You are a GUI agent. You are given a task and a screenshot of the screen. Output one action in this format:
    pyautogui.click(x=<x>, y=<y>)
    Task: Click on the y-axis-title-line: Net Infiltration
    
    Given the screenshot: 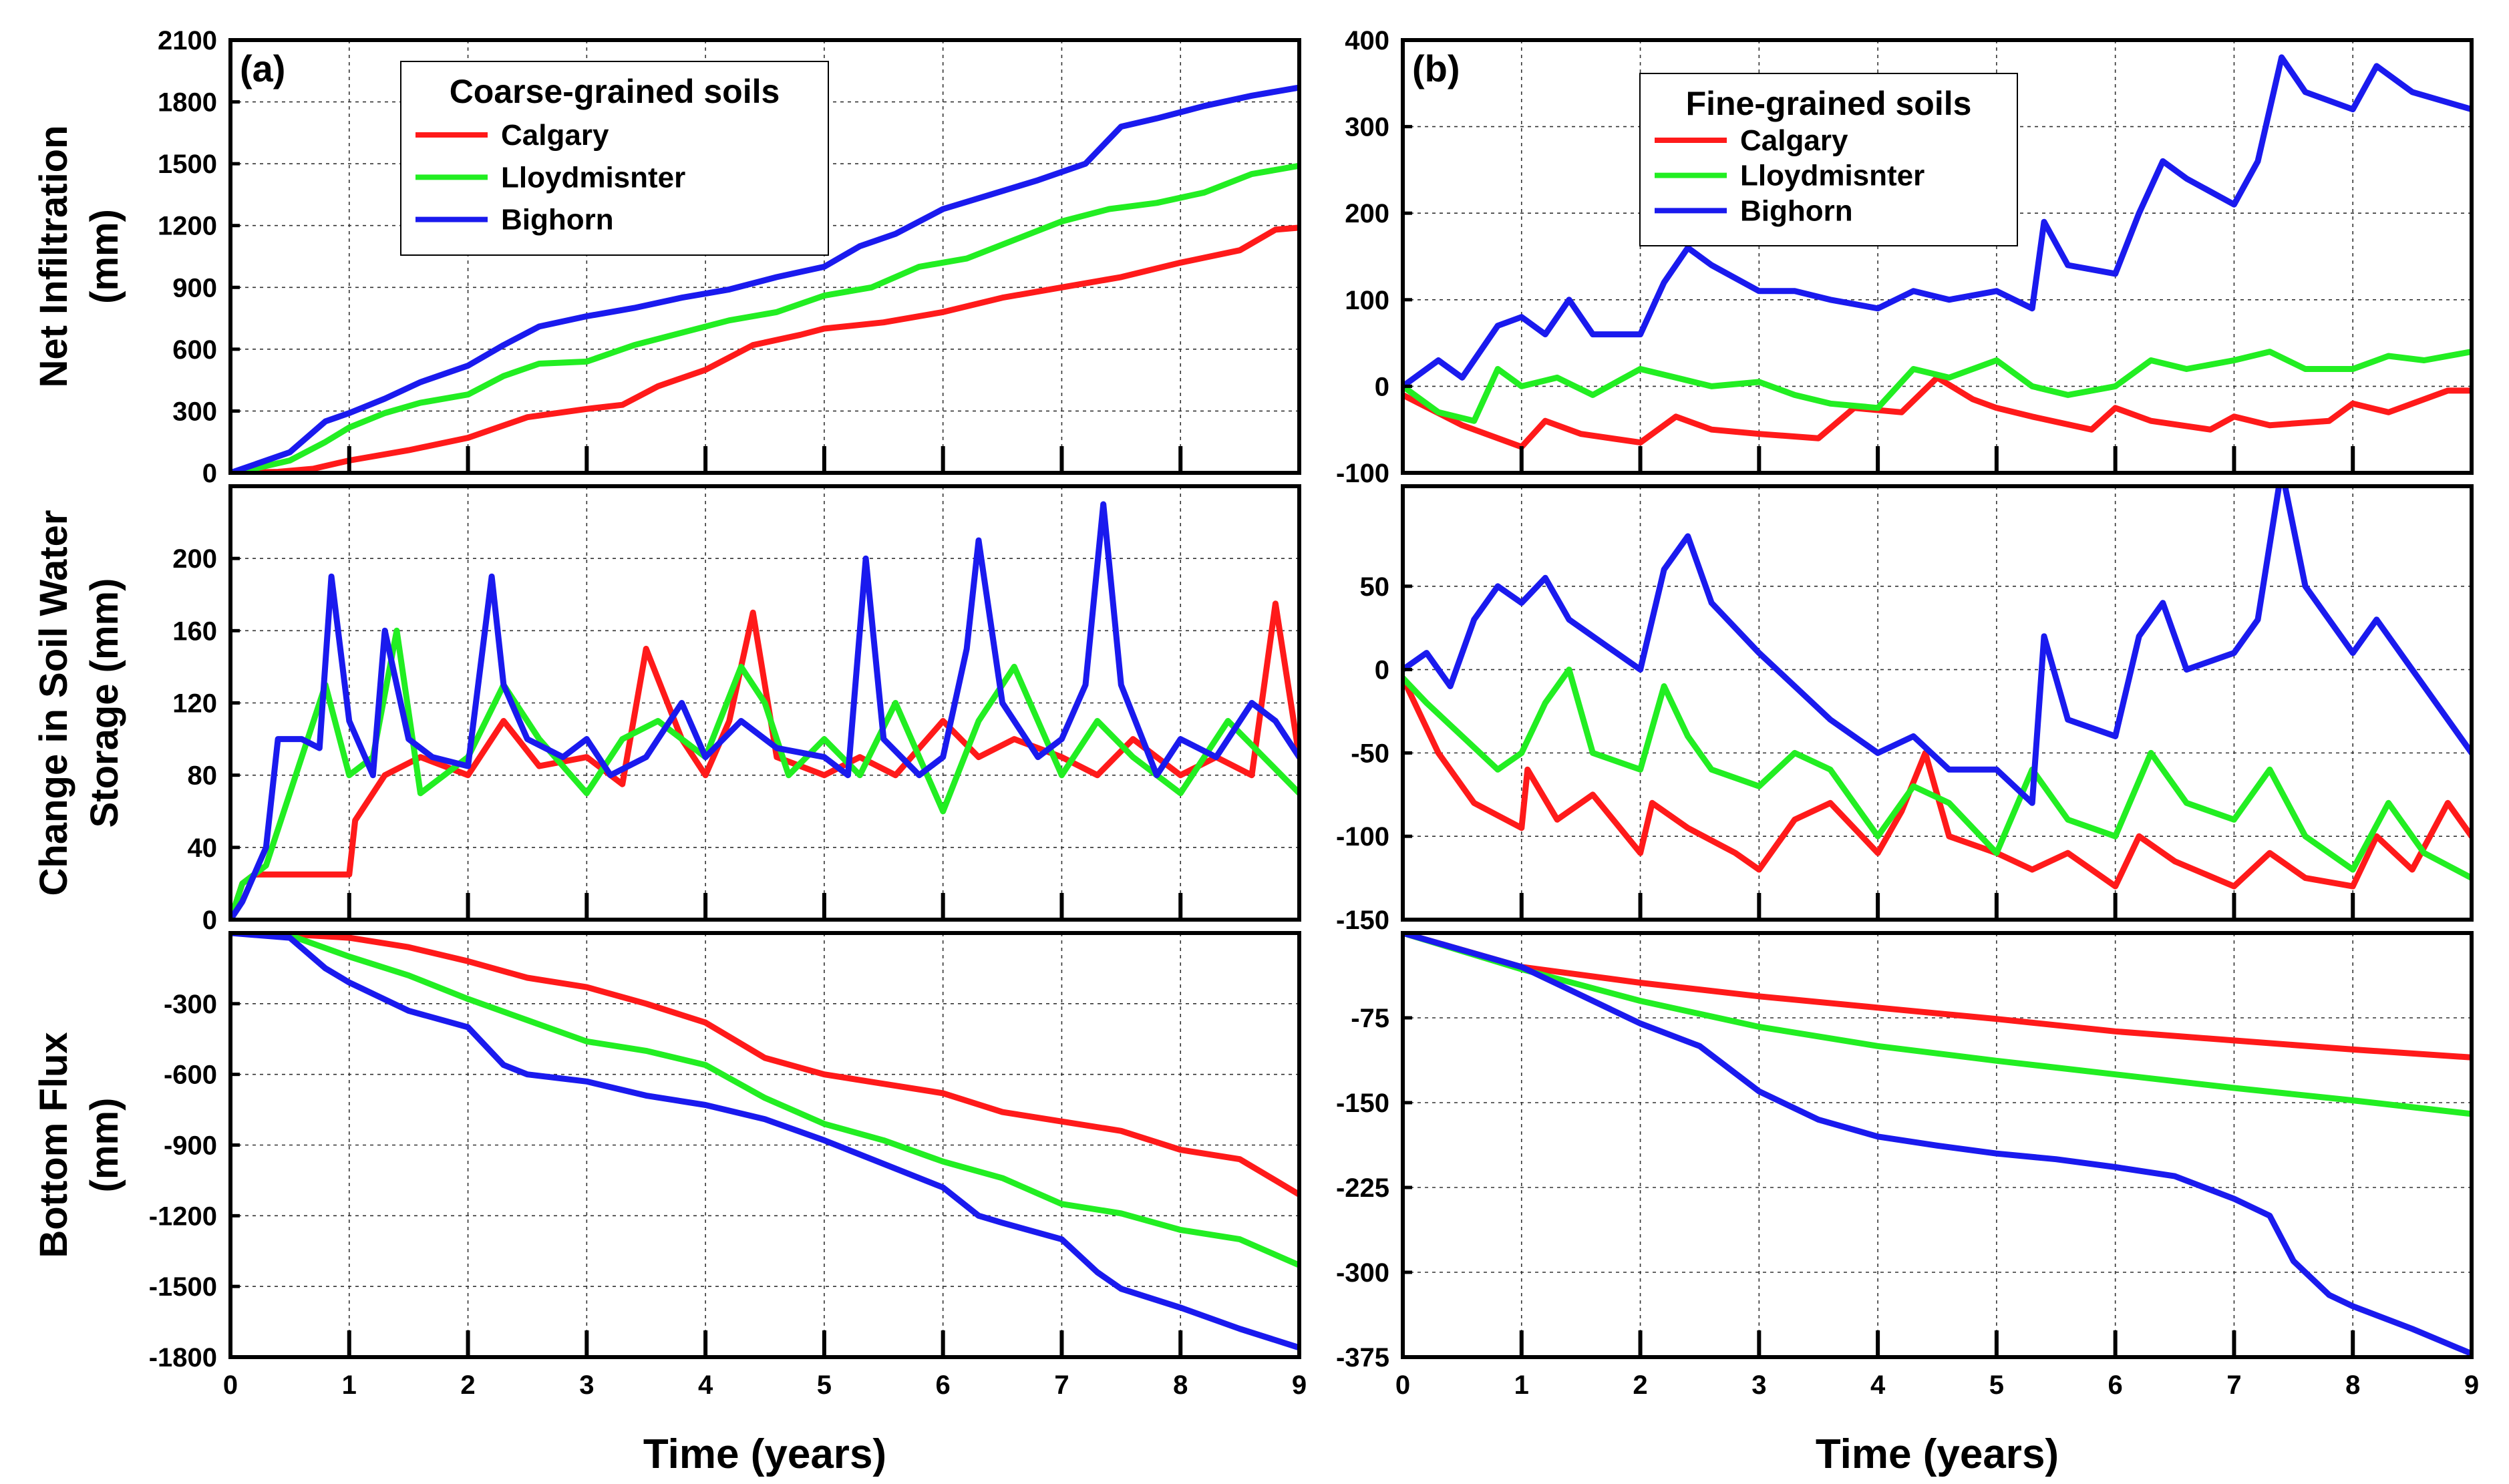 What is the action you would take?
    pyautogui.click(x=53, y=256)
    